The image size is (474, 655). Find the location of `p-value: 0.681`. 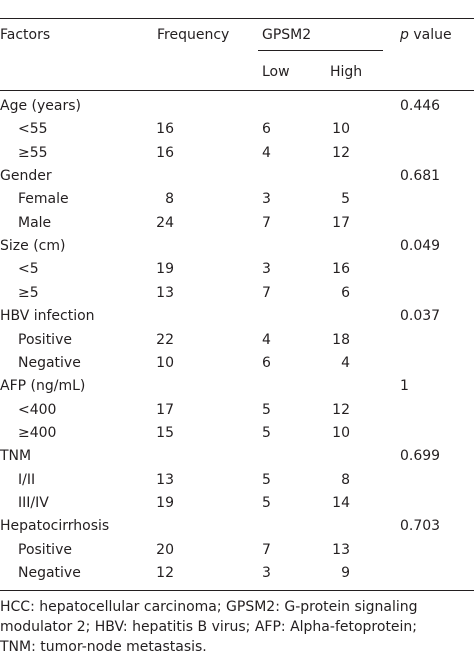

p-value: 0.681 is located at coordinates (420, 176).